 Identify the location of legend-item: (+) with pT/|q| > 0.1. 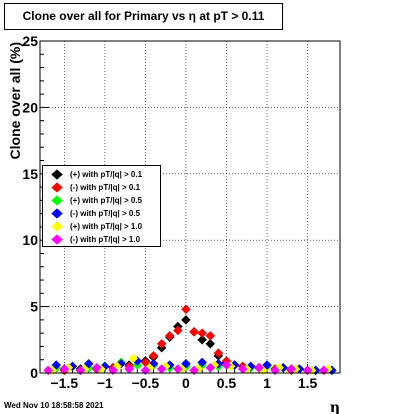
(102, 174).